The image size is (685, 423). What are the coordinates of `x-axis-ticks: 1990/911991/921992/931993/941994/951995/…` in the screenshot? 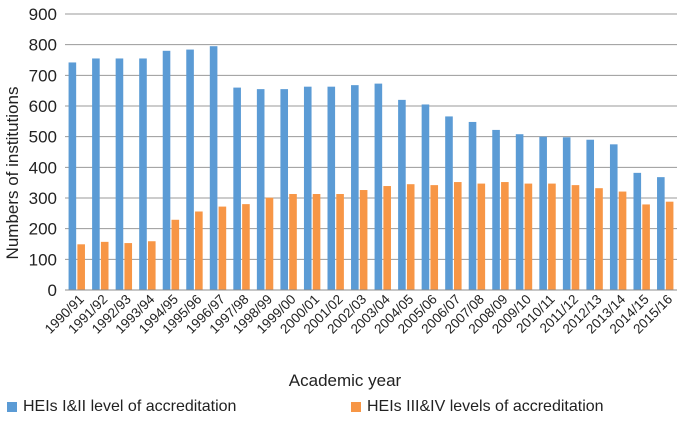 It's located at (359, 313).